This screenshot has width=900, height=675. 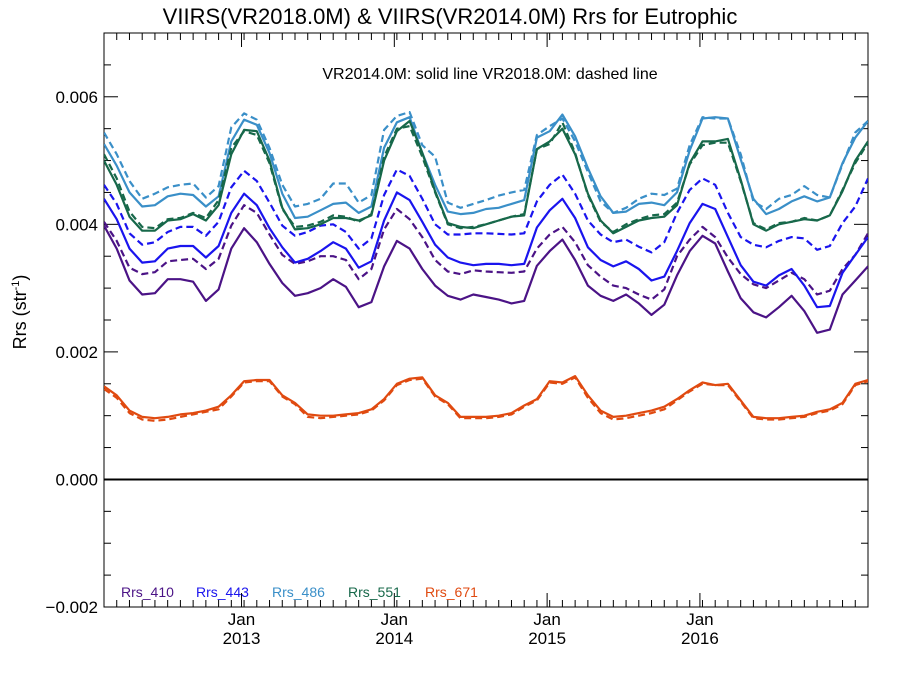 I want to click on series-line-rrs-410-dashed, so click(x=486, y=252).